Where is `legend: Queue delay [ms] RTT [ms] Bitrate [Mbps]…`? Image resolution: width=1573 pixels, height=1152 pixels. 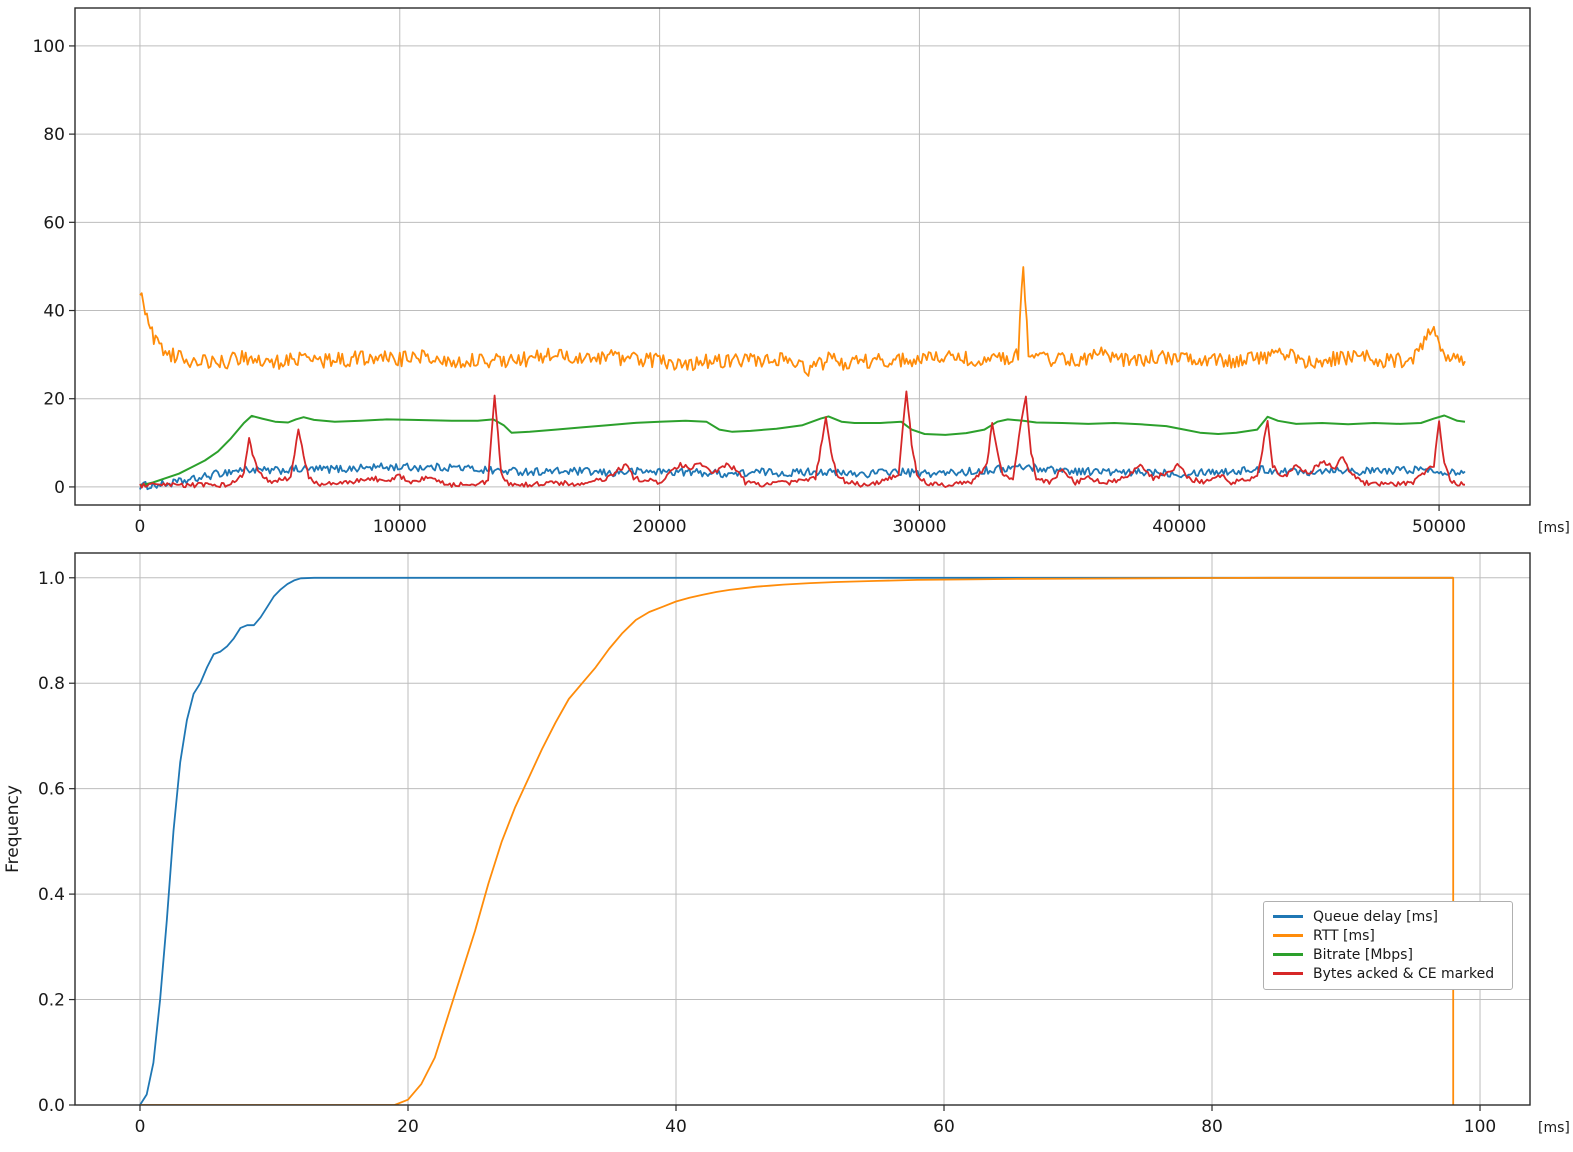
legend: Queue delay [ms] RTT [ms] Bitrate [Mbps]… is located at coordinates (1388, 945).